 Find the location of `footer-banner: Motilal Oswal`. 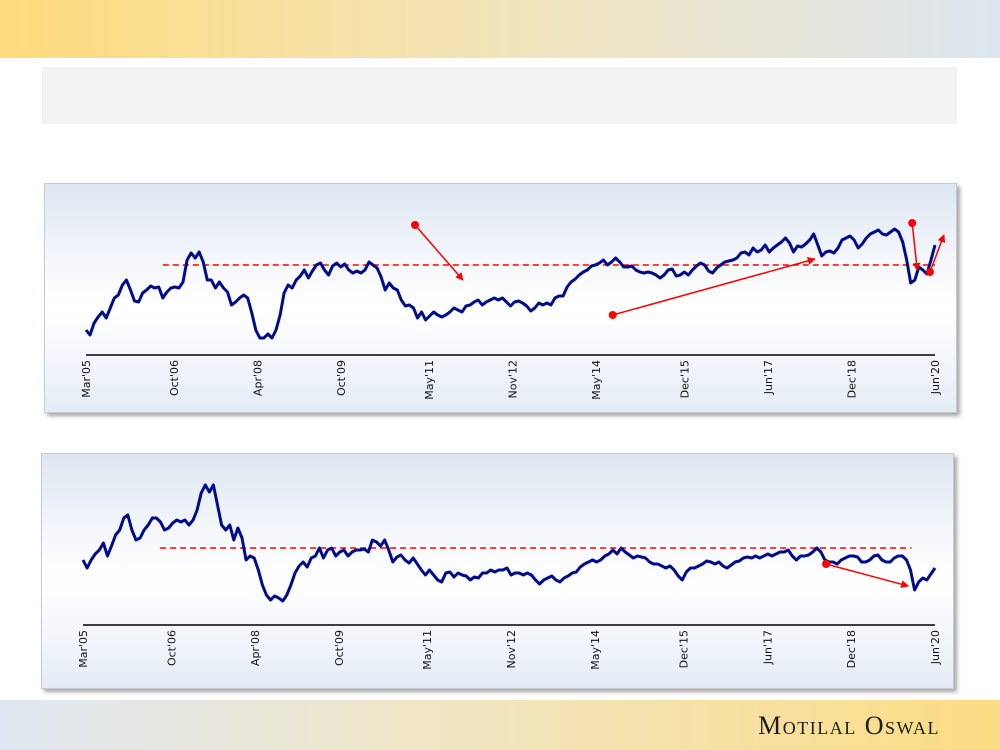

footer-banner: Motilal Oswal is located at coordinates (500, 725).